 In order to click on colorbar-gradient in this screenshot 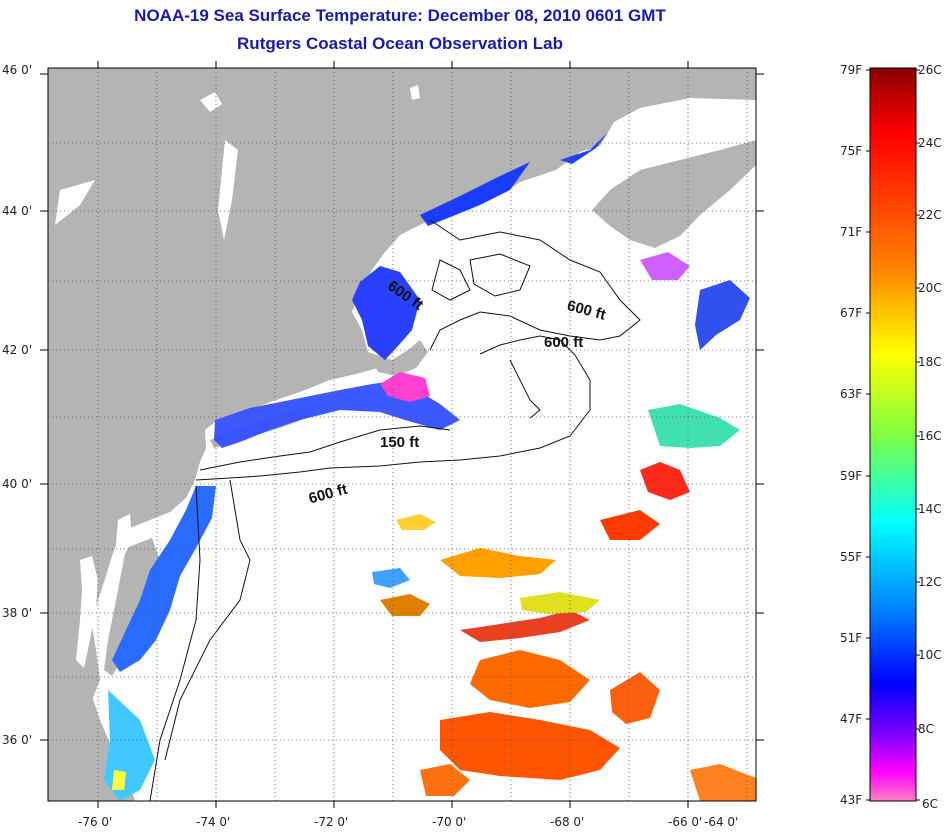, I will do `click(893, 434)`.